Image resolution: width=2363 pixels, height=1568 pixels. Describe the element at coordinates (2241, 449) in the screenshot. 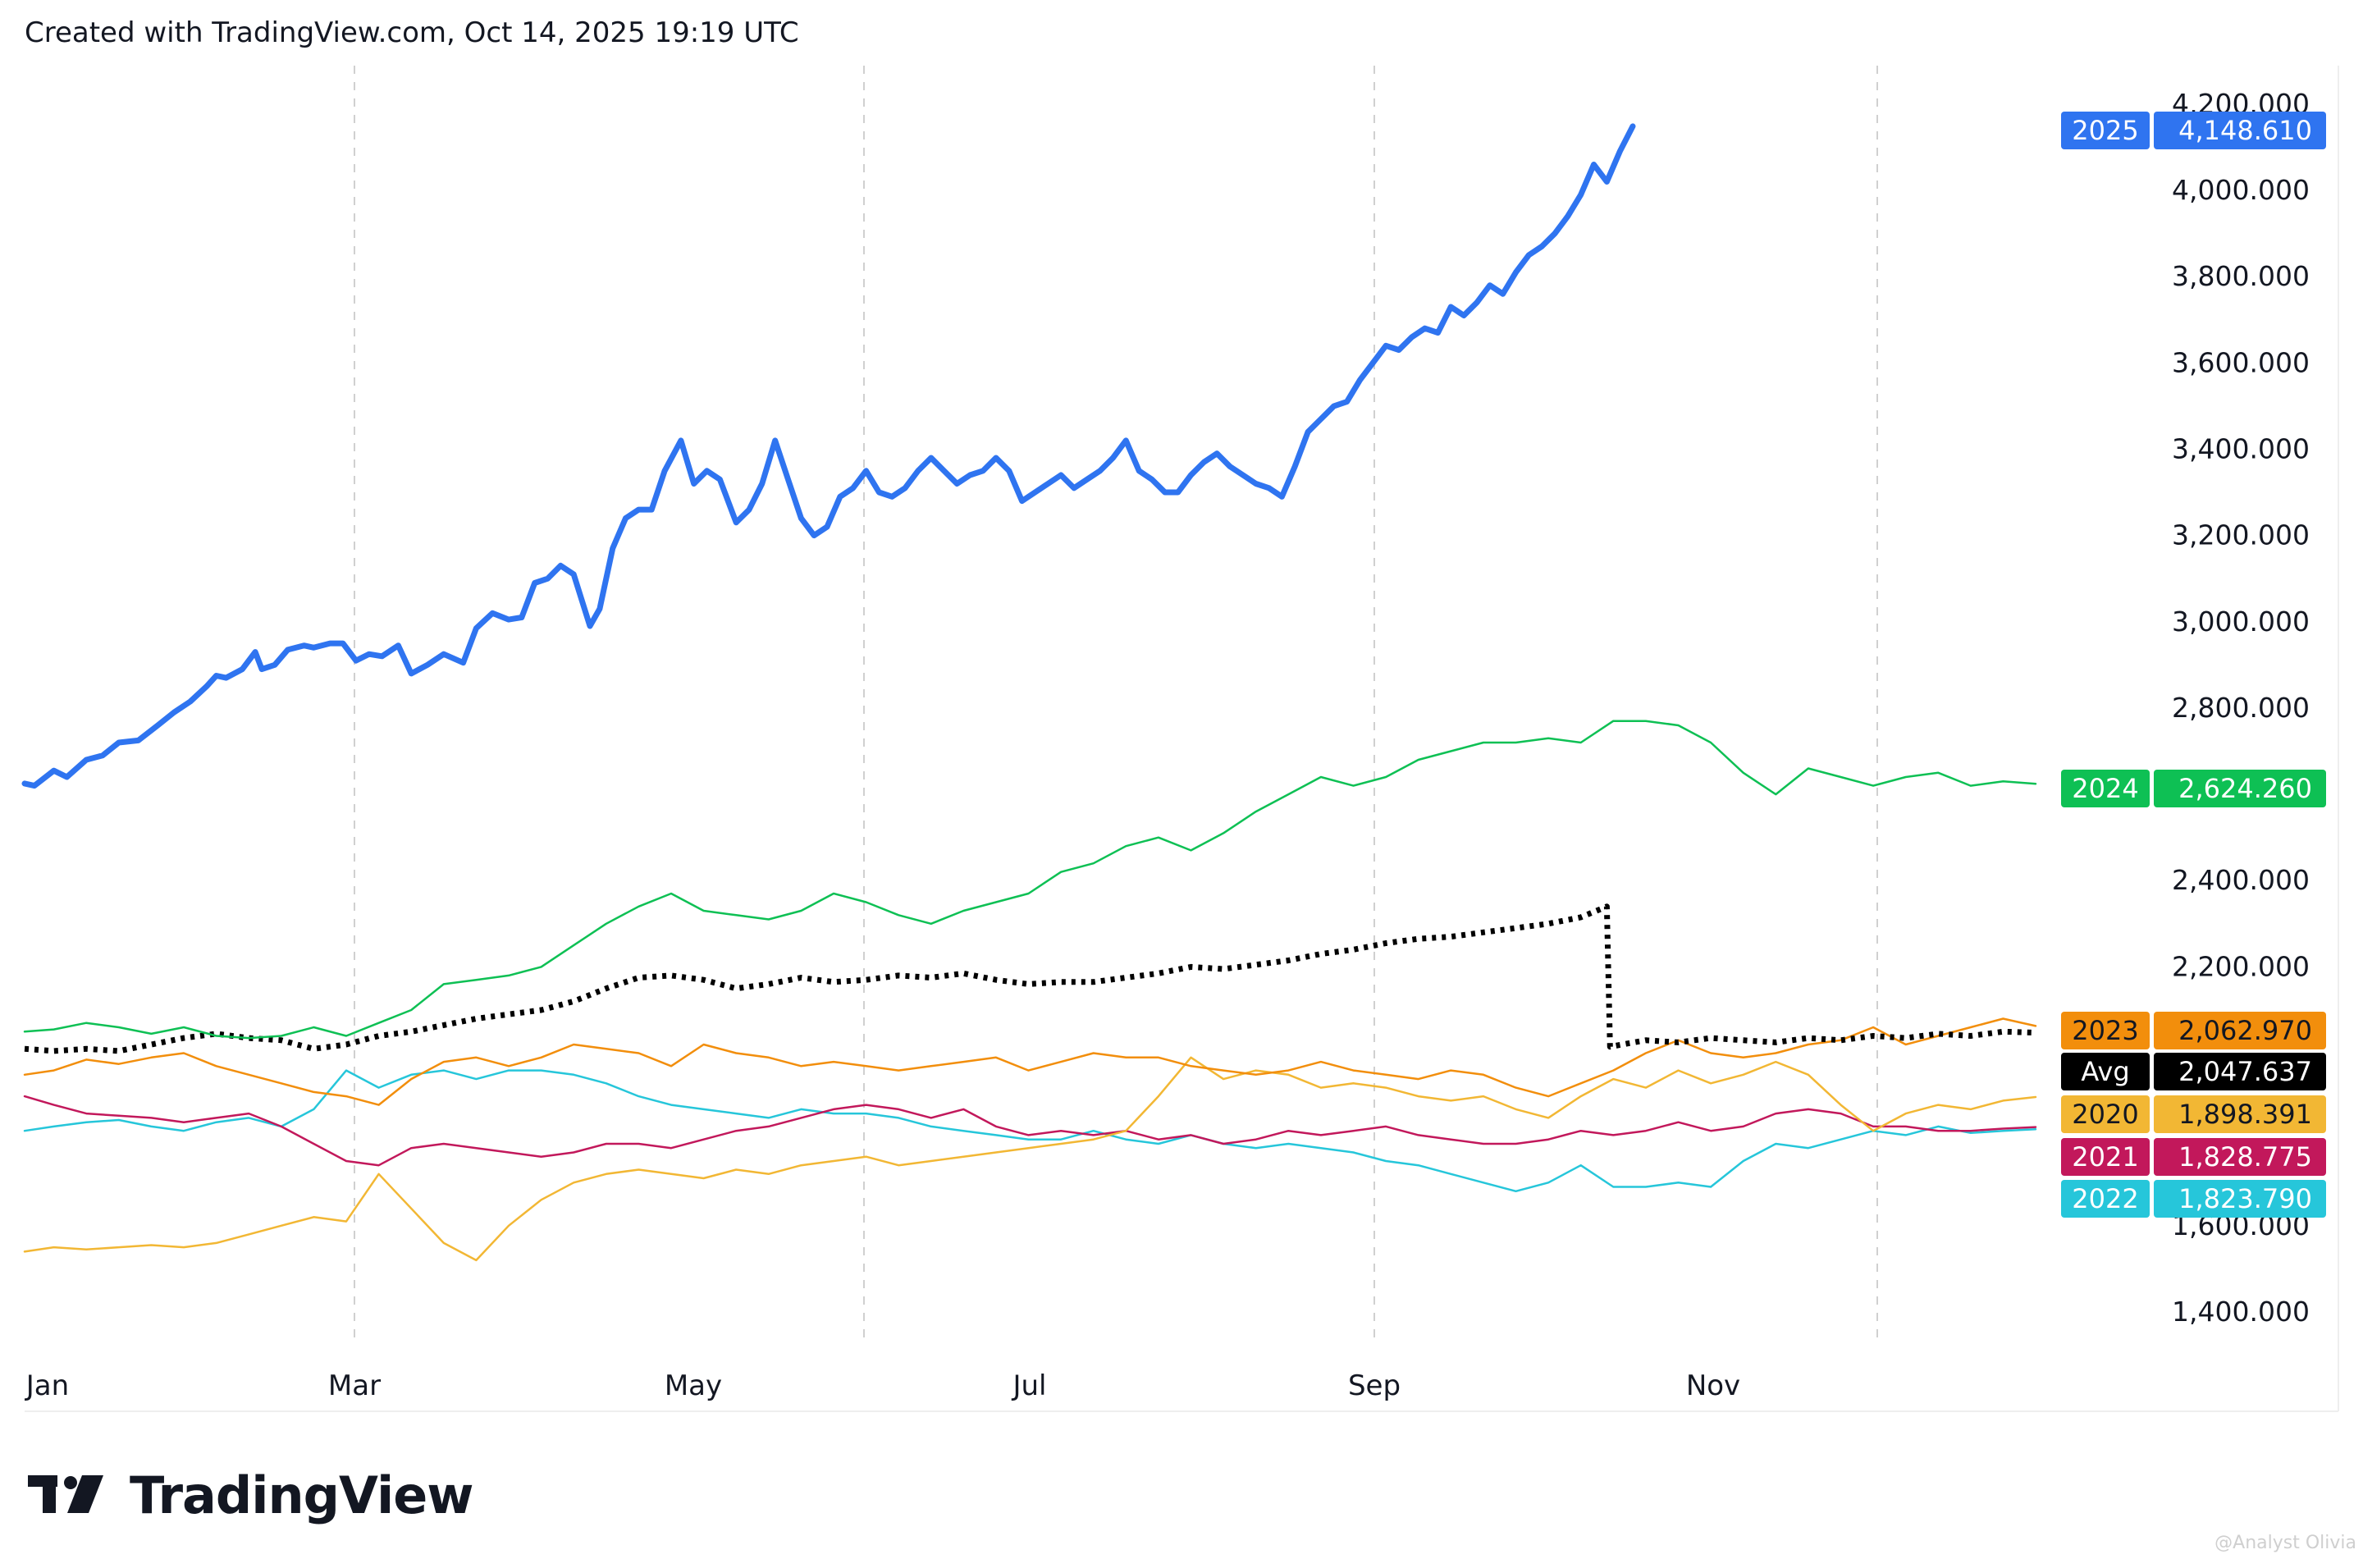

I see `y-tick-label: 3,400.000` at that location.